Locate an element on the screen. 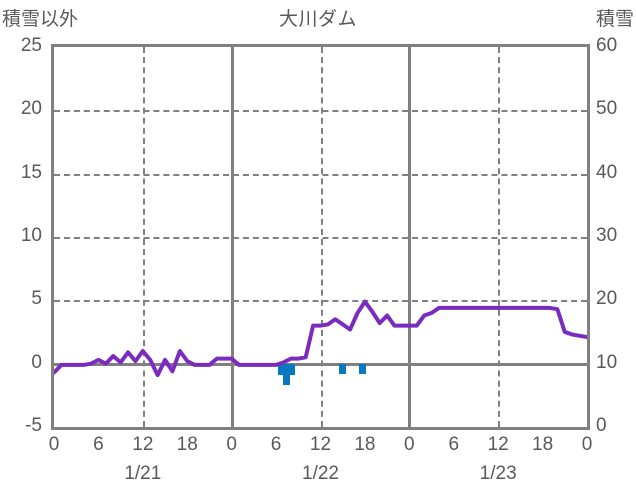 Image resolution: width=636 pixels, height=501 pixels. y-axis-right-tick-label: 30 is located at coordinates (607, 235).